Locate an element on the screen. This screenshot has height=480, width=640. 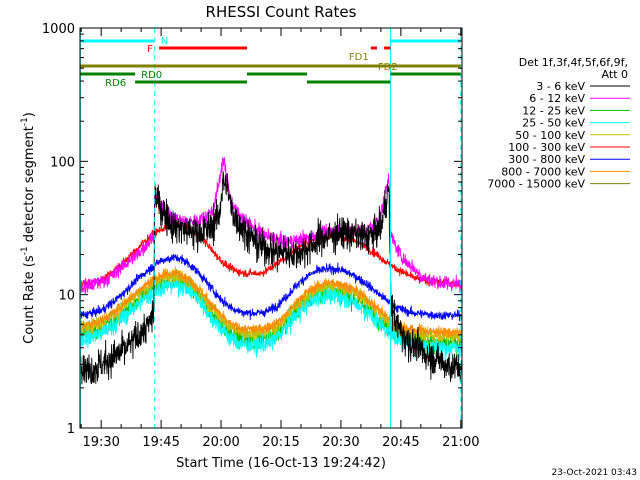
chart-title: RHESSI Count Rates is located at coordinates (281, 12).